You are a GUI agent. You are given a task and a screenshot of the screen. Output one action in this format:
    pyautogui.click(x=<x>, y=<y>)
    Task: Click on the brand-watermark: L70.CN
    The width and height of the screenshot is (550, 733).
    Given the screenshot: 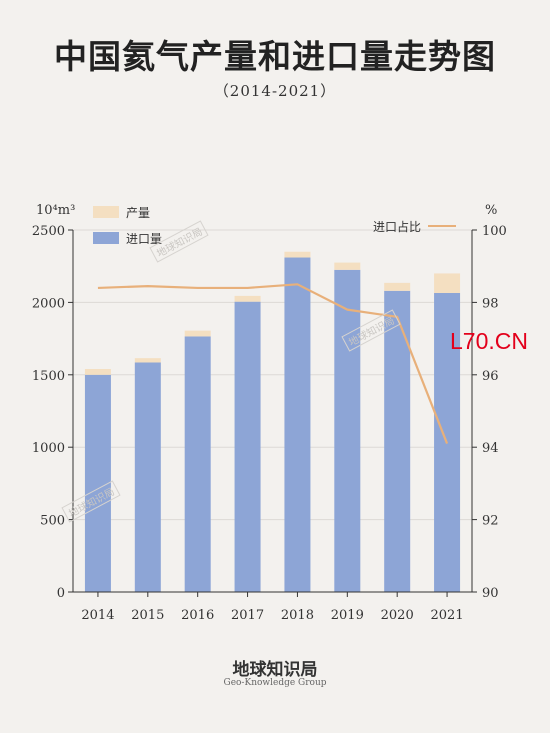 What is the action you would take?
    pyautogui.click(x=489, y=341)
    